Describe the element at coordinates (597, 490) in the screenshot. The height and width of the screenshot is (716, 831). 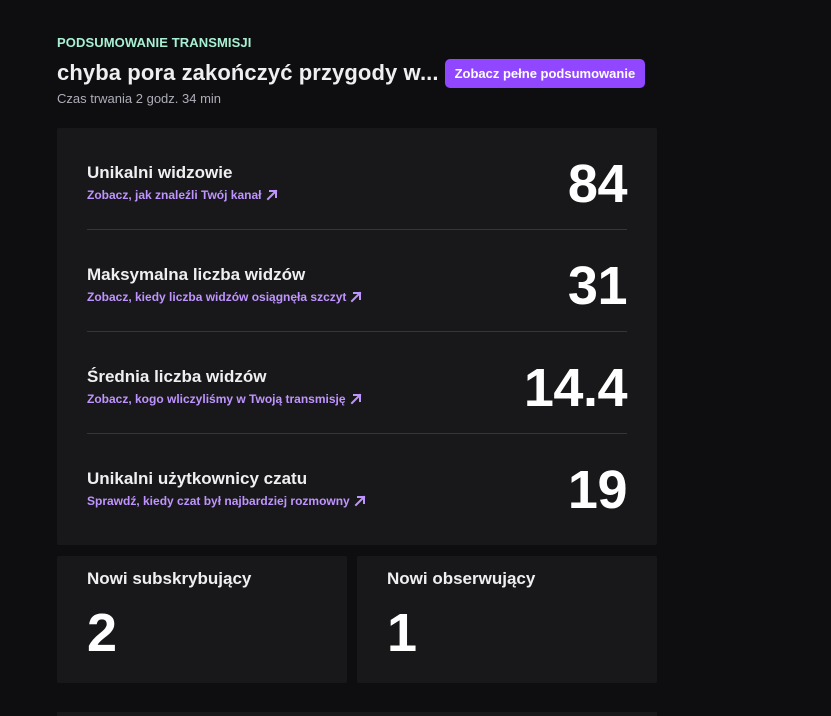
I see `stat-value-unique-chatters: 19` at that location.